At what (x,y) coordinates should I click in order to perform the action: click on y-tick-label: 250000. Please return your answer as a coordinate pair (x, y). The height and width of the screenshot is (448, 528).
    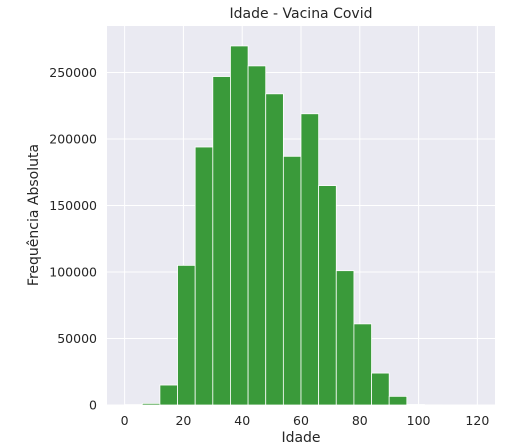
    Looking at the image, I should click on (73, 72).